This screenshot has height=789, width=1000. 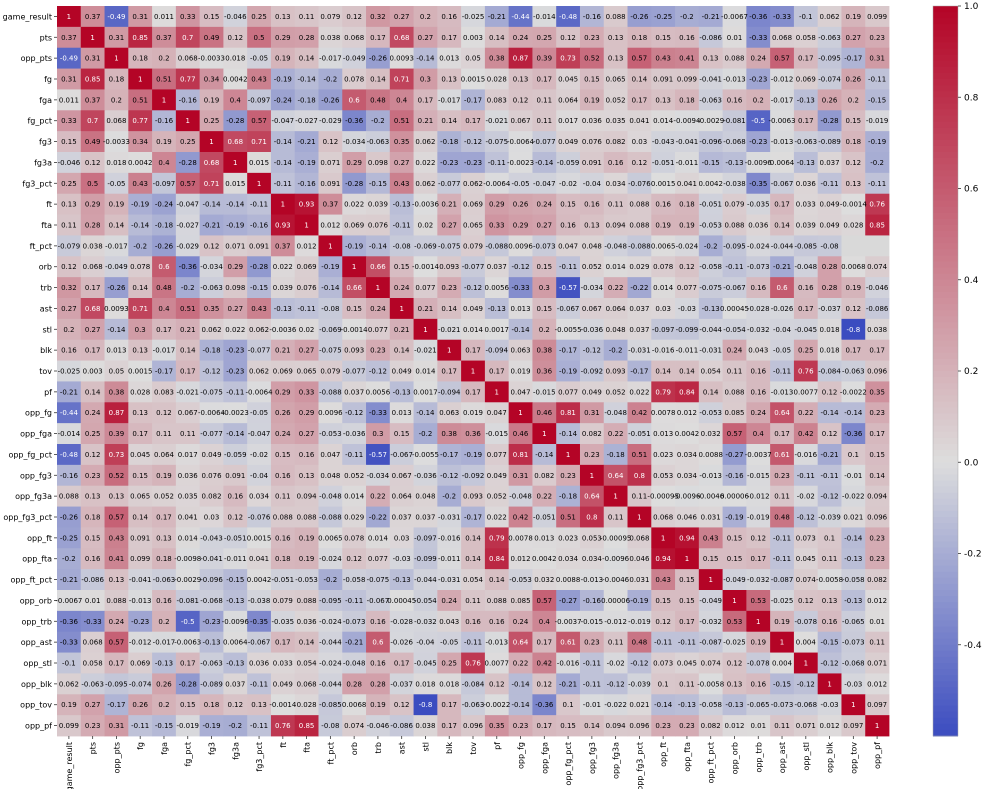 What do you see at coordinates (544, 476) in the screenshot?
I see `heatmap-cell-value: 0.082` at bounding box center [544, 476].